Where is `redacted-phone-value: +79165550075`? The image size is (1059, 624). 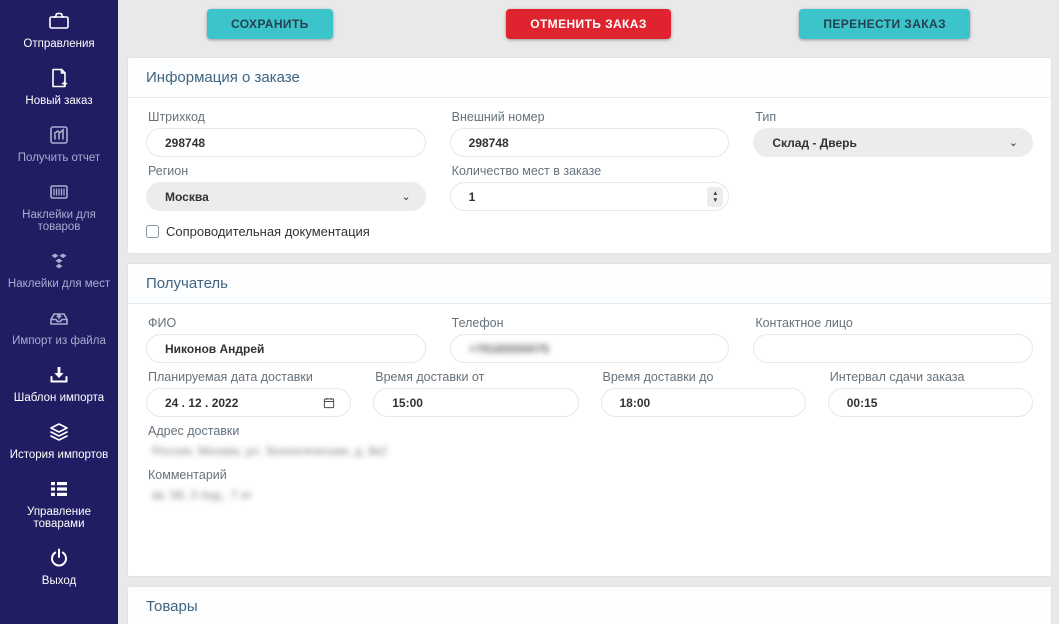 redacted-phone-value: +79165550075 is located at coordinates (509, 348).